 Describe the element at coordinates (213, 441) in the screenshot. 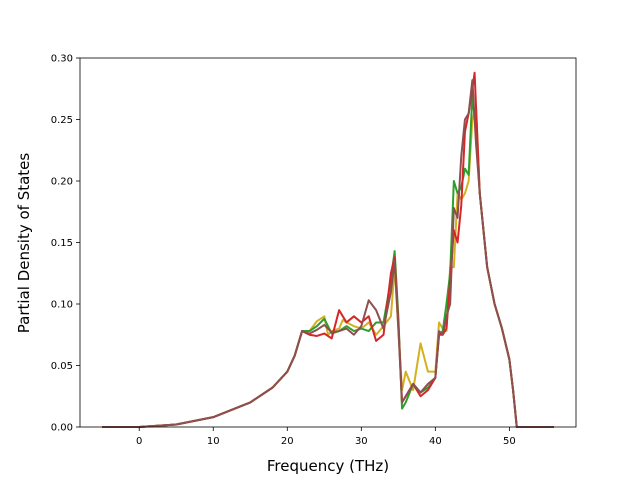

I see `x-tick-label: 10` at that location.